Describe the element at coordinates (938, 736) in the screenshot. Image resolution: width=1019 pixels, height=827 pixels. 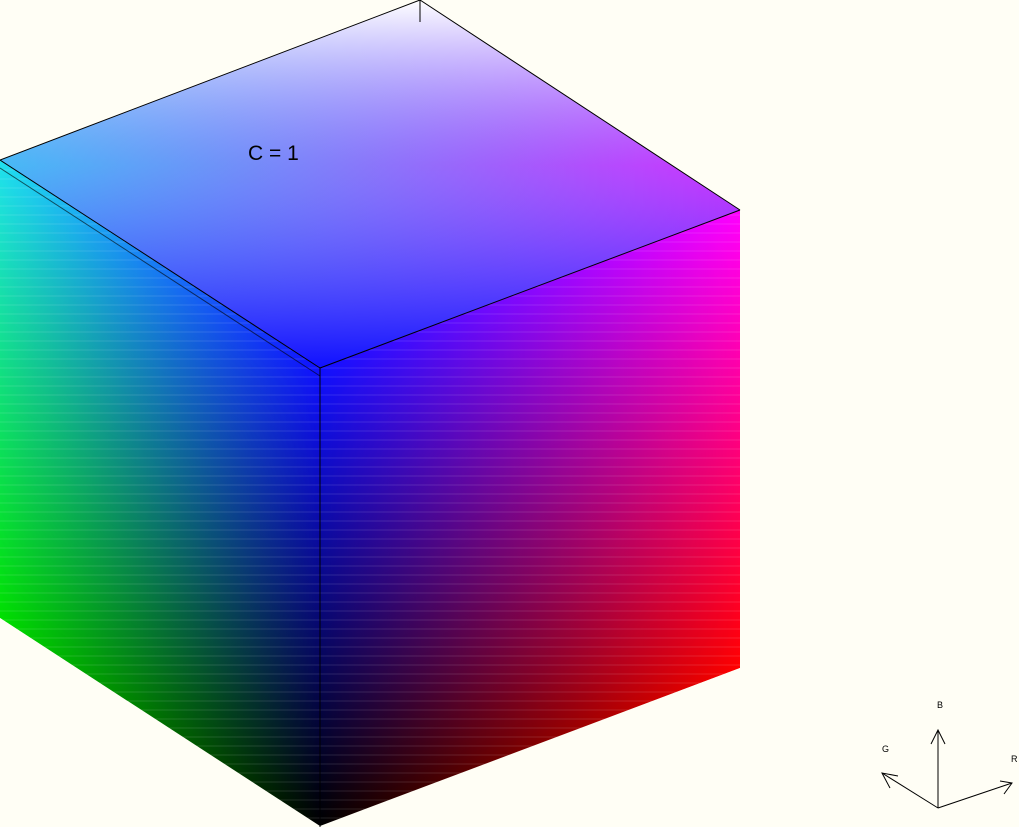
I see `b-axis-arrowhead` at that location.